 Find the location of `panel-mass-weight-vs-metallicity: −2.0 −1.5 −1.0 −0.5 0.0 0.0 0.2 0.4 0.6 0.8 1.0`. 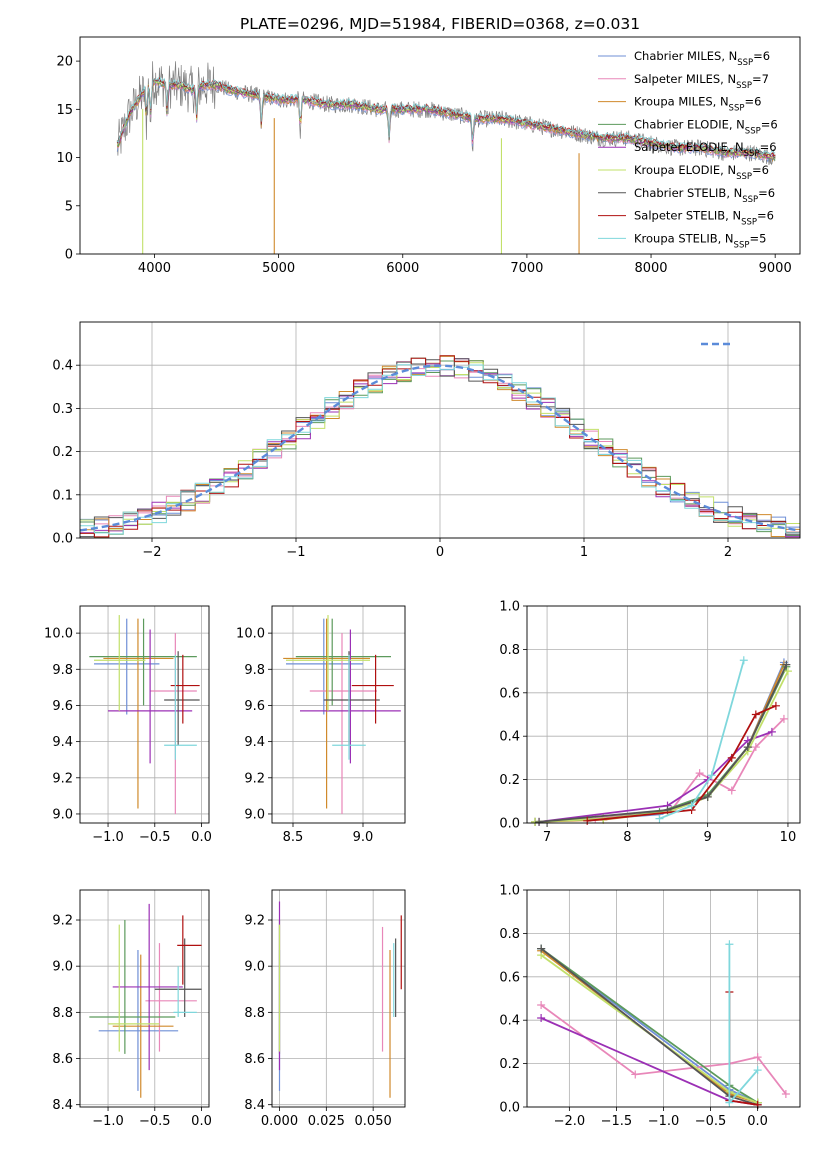

panel-mass-weight-vs-metallicity: −2.0 −1.5 −1.0 −0.5 0.0 0.0 0.2 0.4 0.6 0.8 1.0 is located at coordinates (650, 1006).